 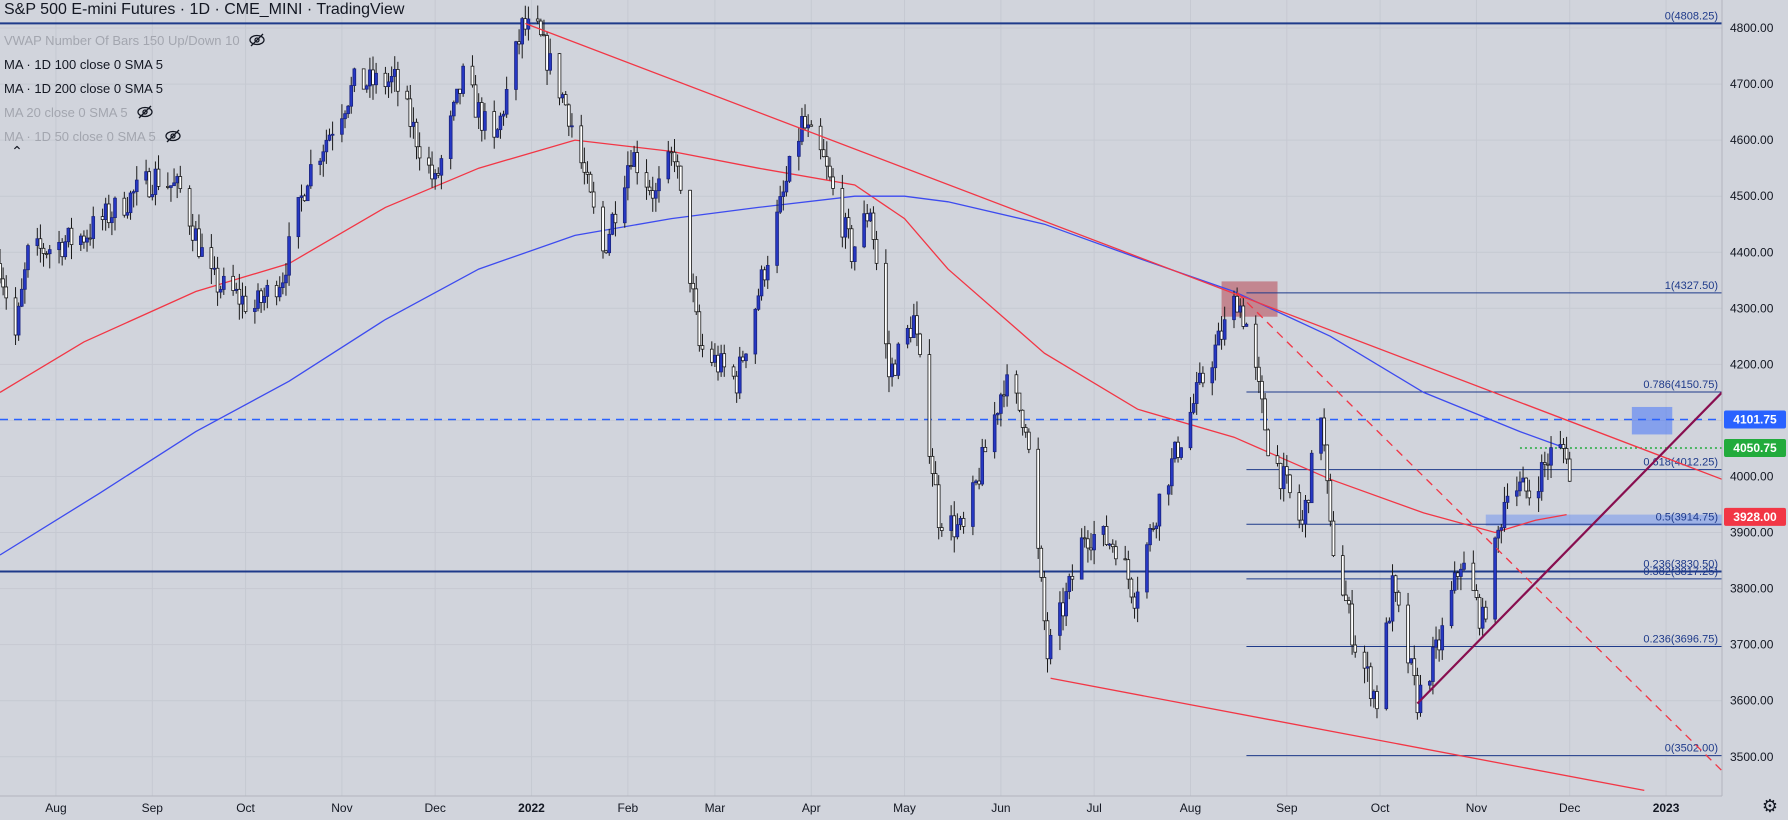 I want to click on fib-level-label: 0.382(3817.25), so click(x=1680, y=572).